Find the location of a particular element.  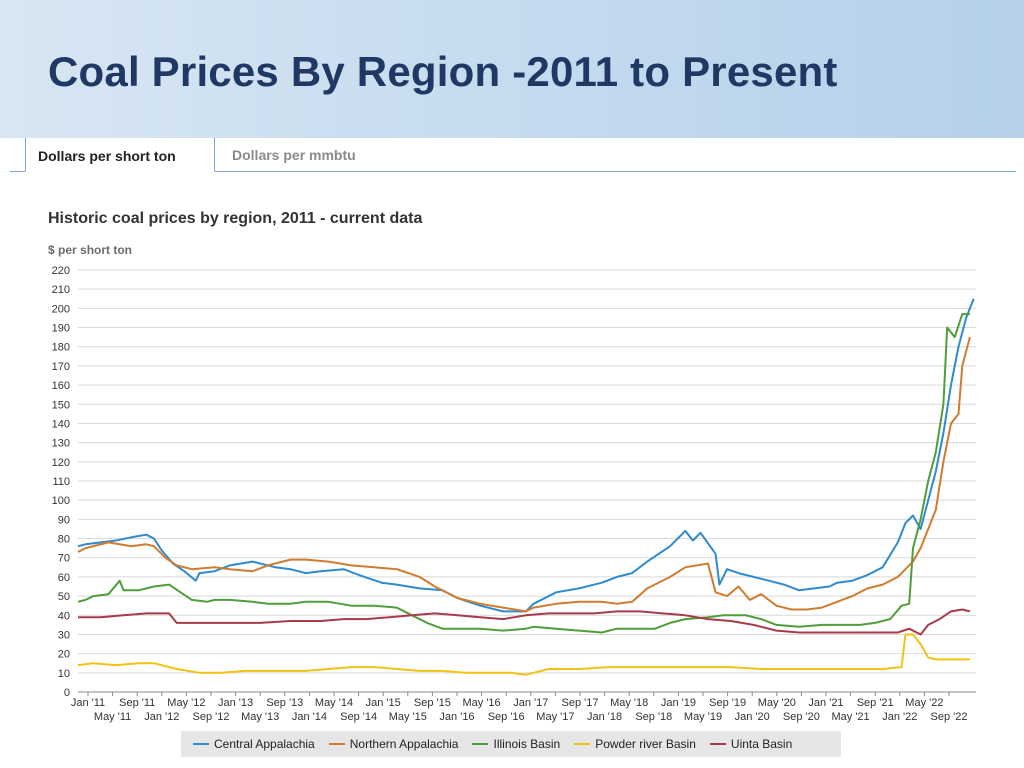

legend-item: Northern Appalachia is located at coordinates (393, 744).